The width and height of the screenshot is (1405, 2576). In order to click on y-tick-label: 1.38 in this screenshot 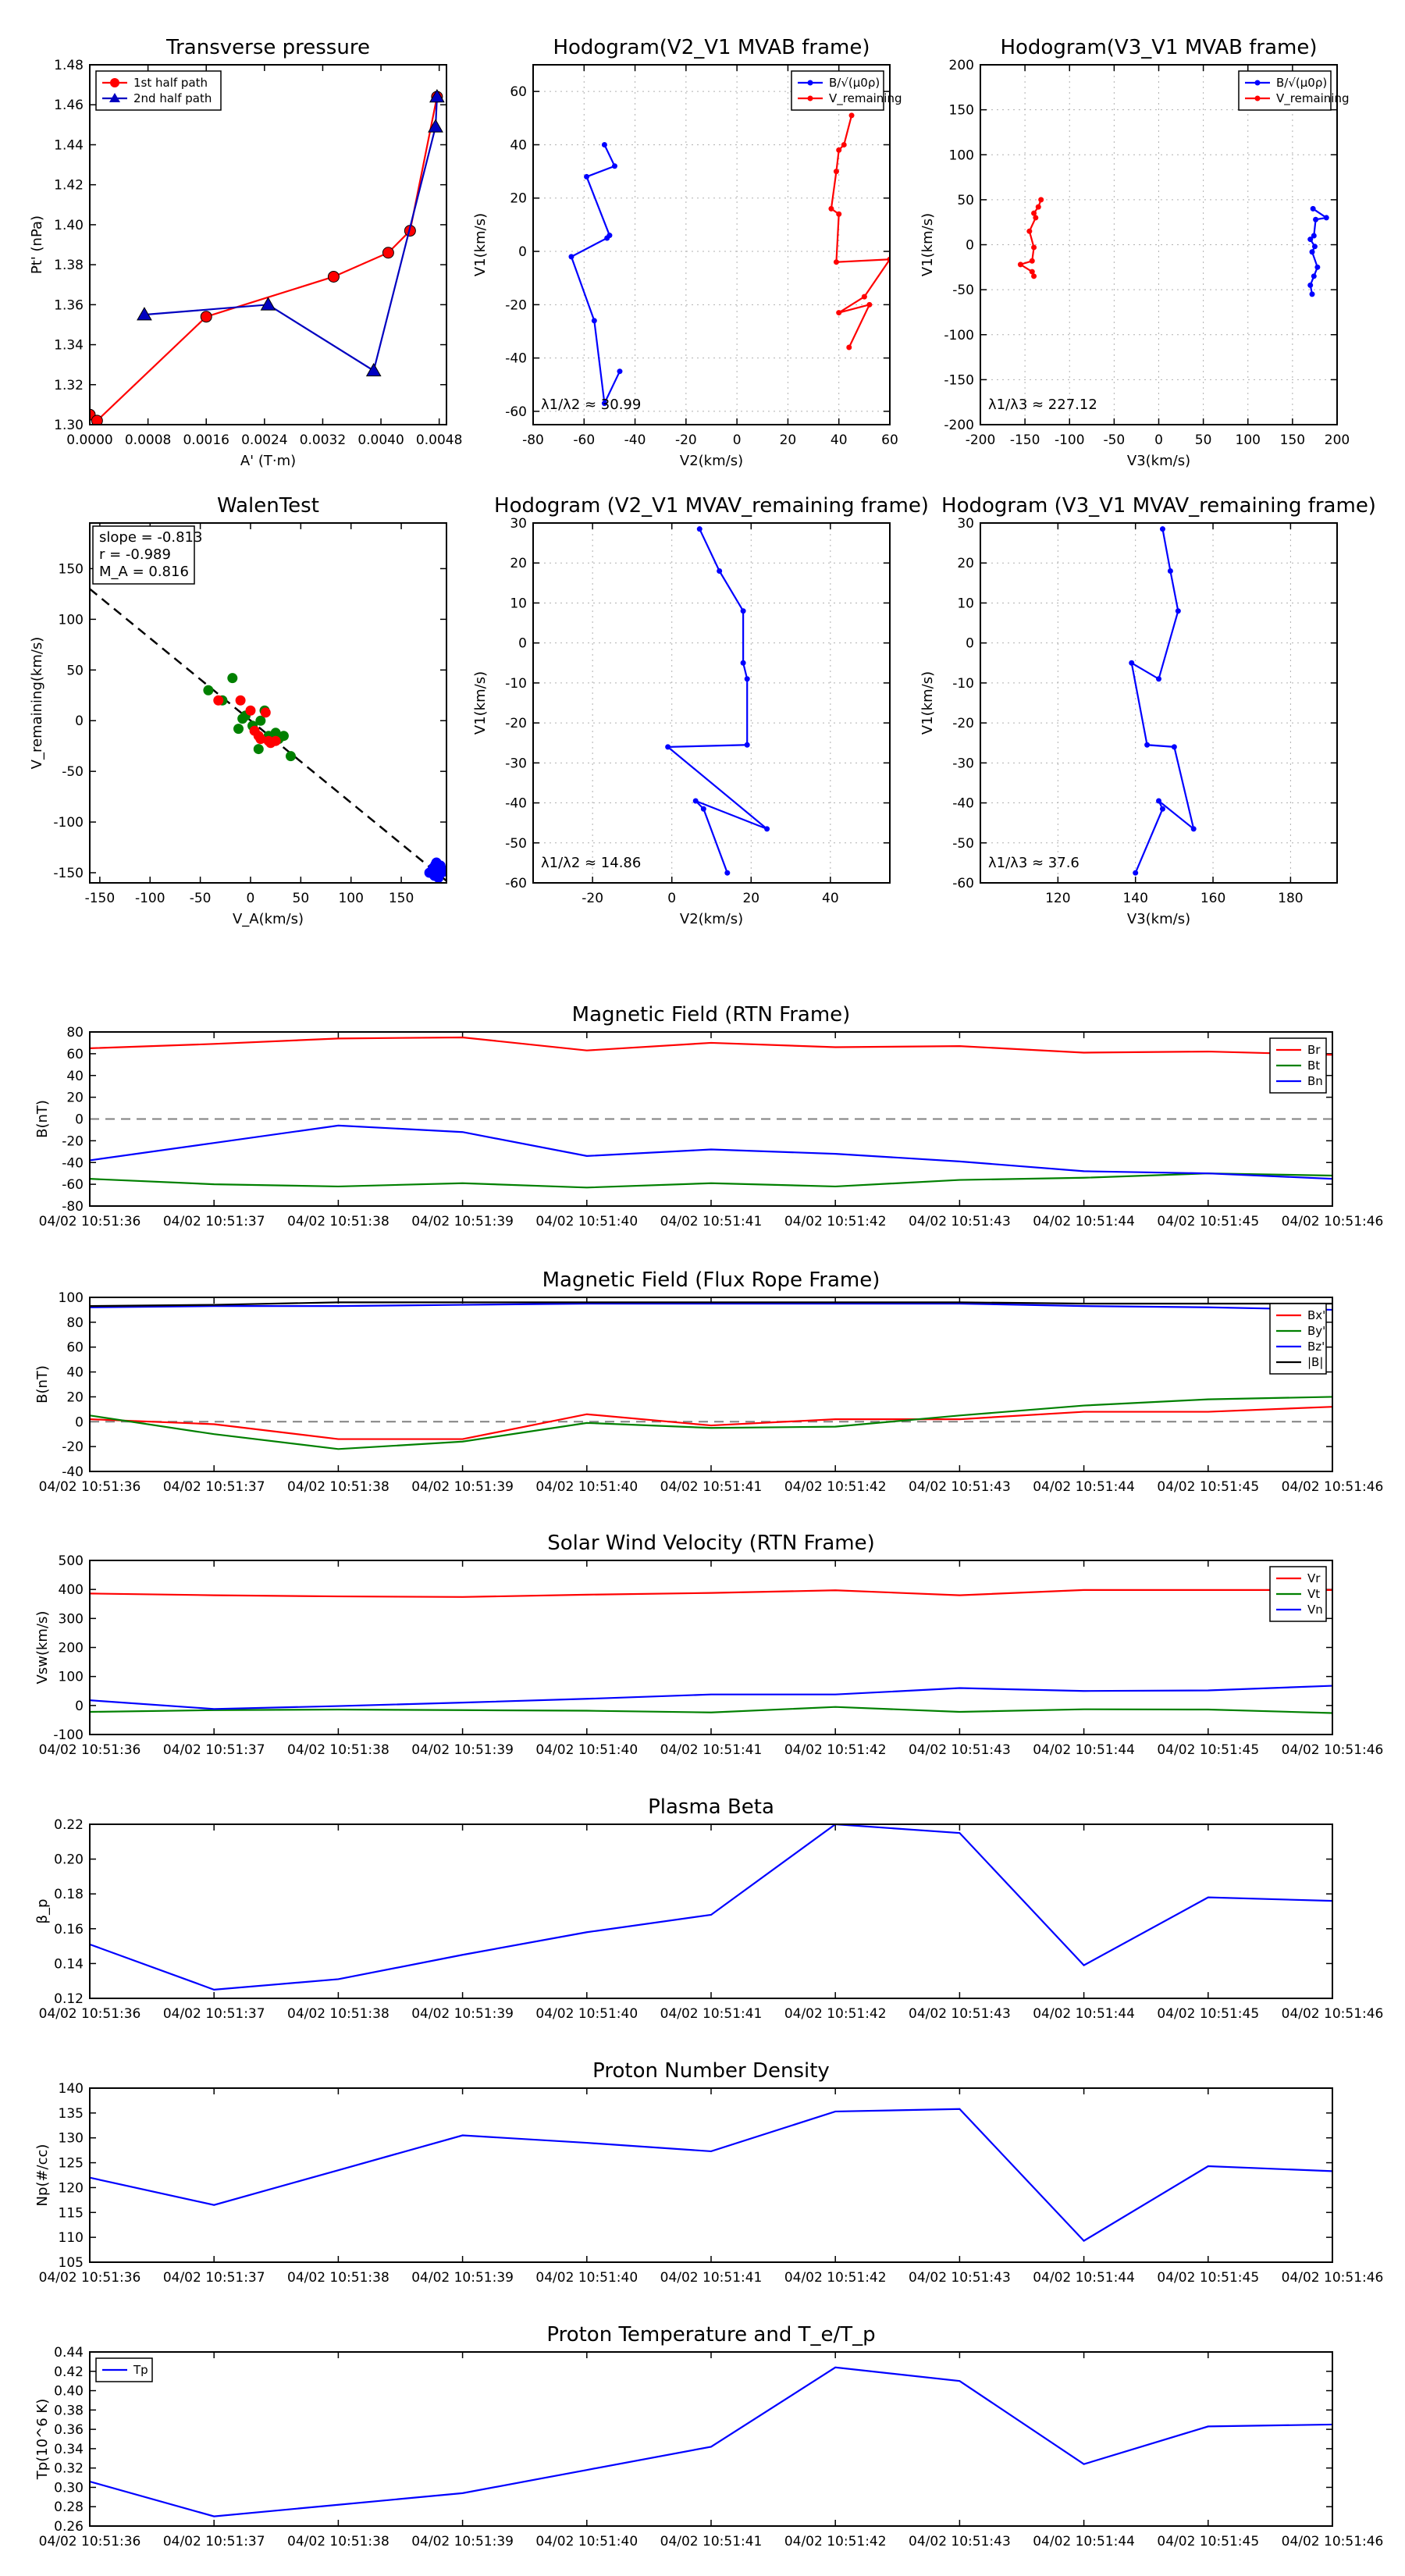, I will do `click(69, 265)`.